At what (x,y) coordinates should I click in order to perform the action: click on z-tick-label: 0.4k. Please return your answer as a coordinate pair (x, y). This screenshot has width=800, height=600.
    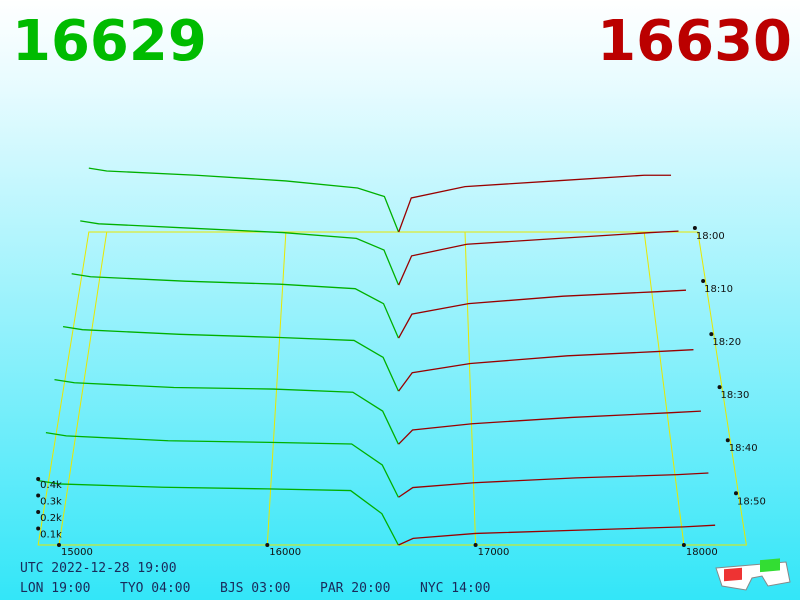
    Looking at the image, I should click on (51, 485).